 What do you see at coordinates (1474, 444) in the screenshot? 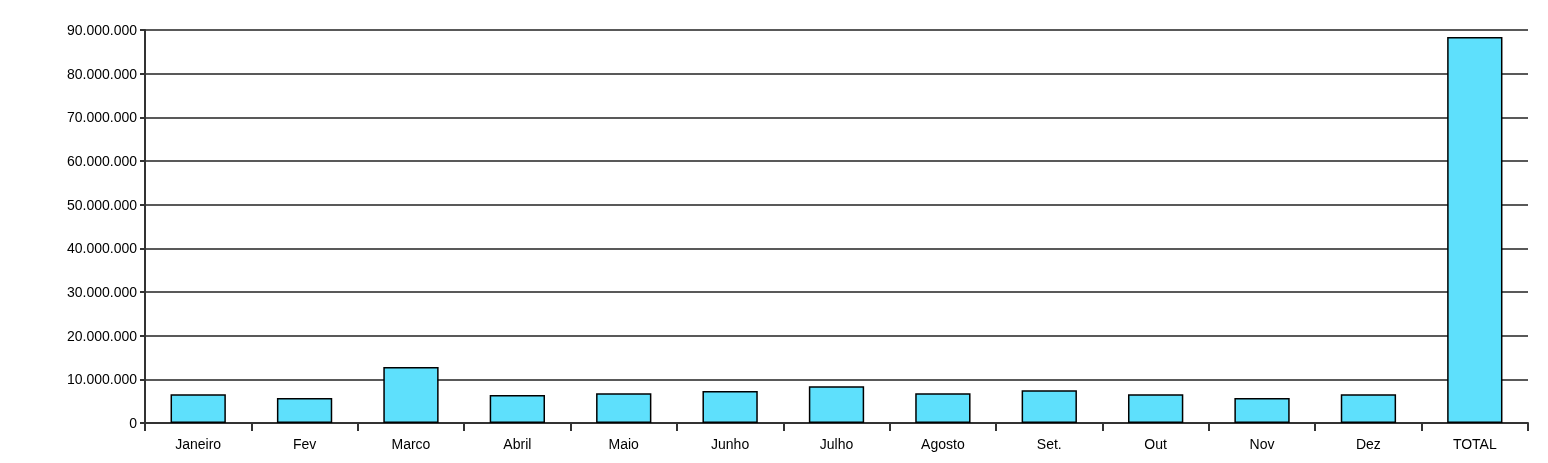
I see `x-tick-label: TOTAL` at bounding box center [1474, 444].